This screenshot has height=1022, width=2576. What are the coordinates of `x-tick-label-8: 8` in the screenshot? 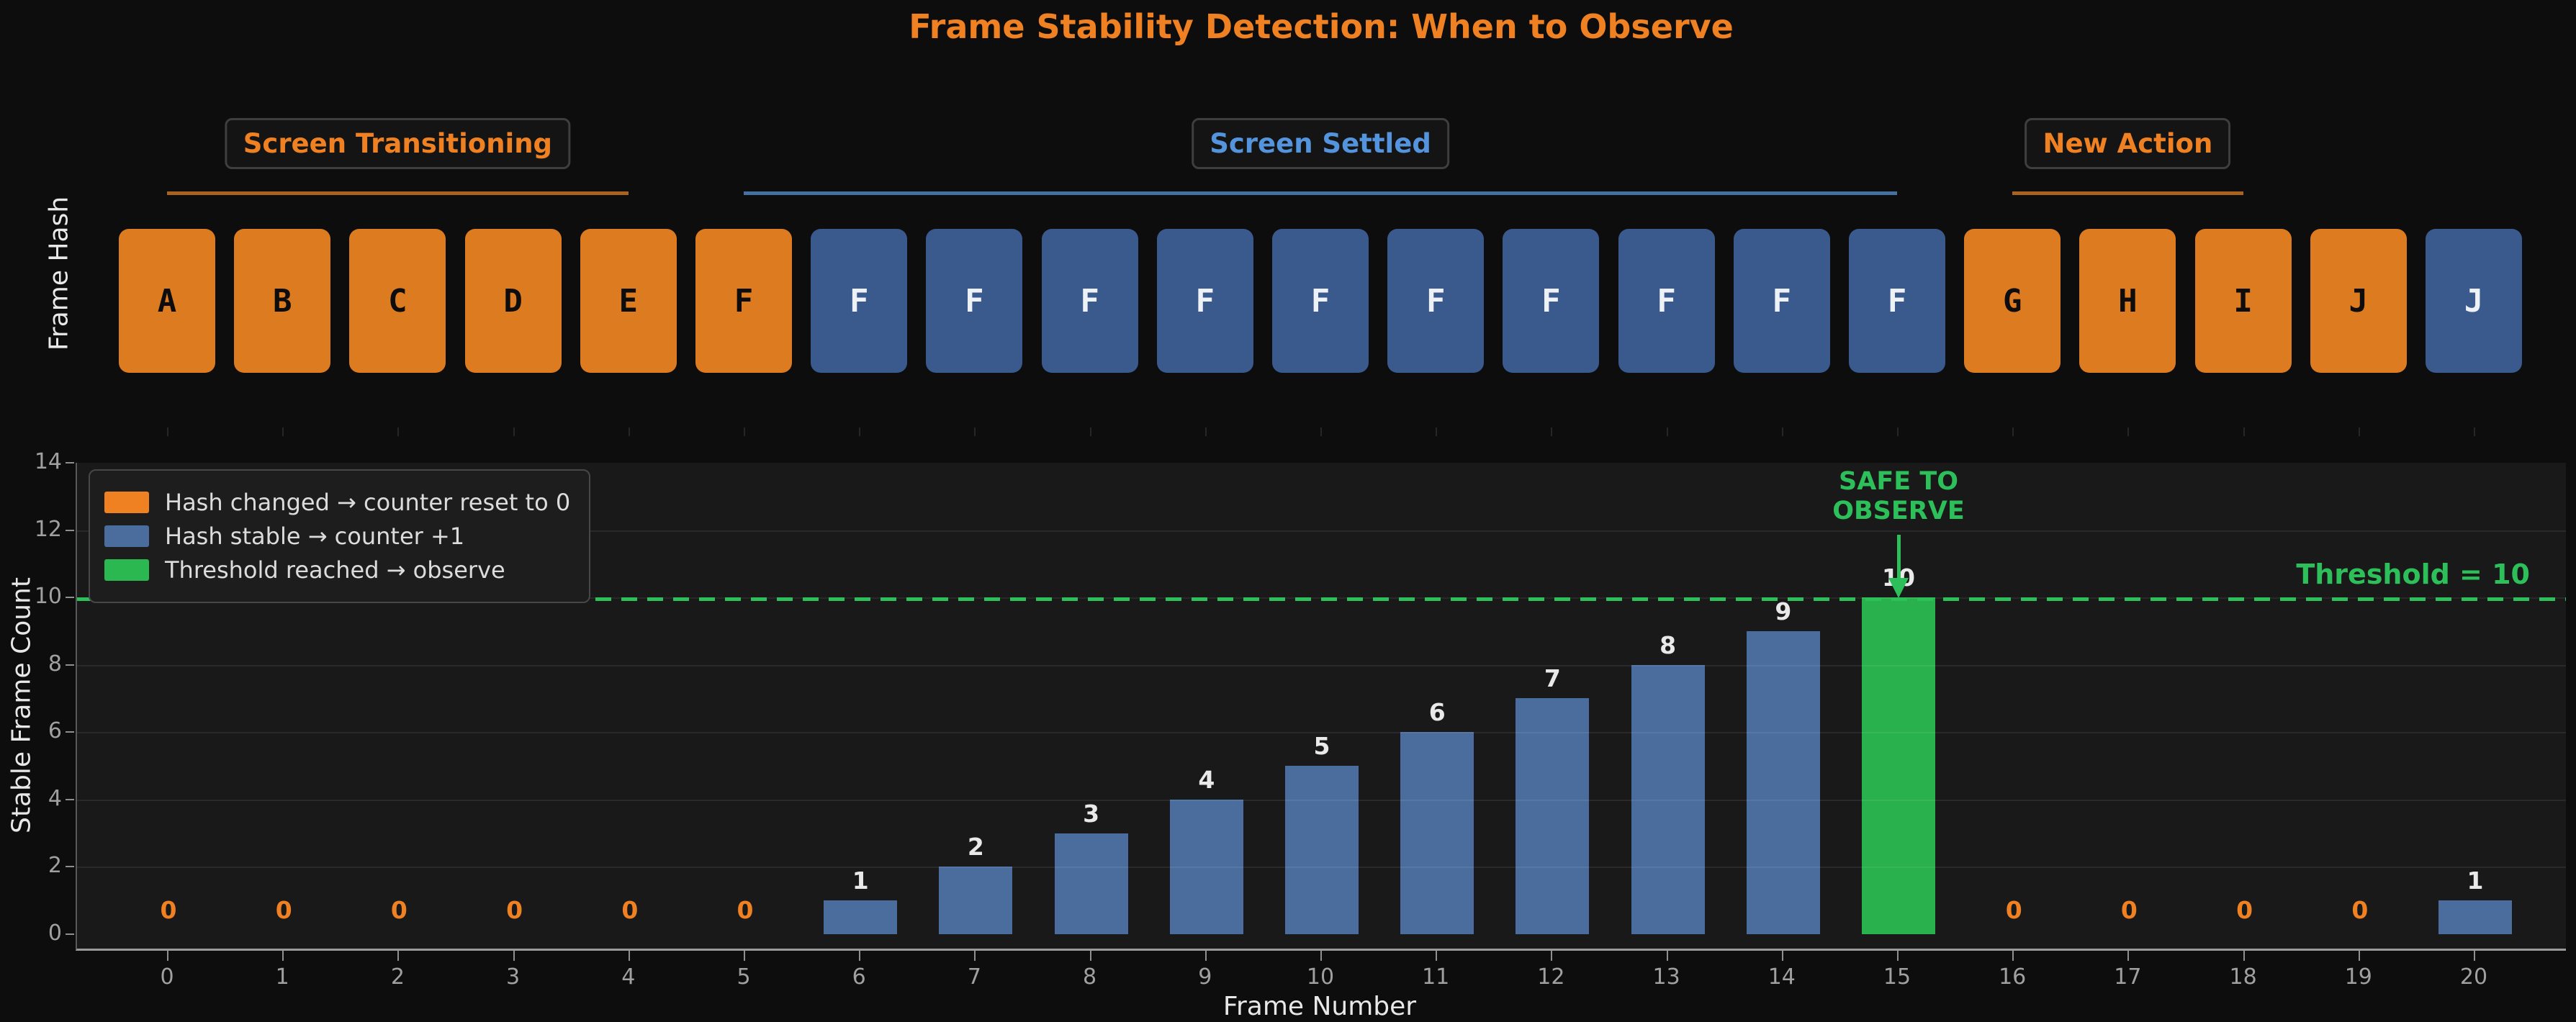 It's located at (1090, 977).